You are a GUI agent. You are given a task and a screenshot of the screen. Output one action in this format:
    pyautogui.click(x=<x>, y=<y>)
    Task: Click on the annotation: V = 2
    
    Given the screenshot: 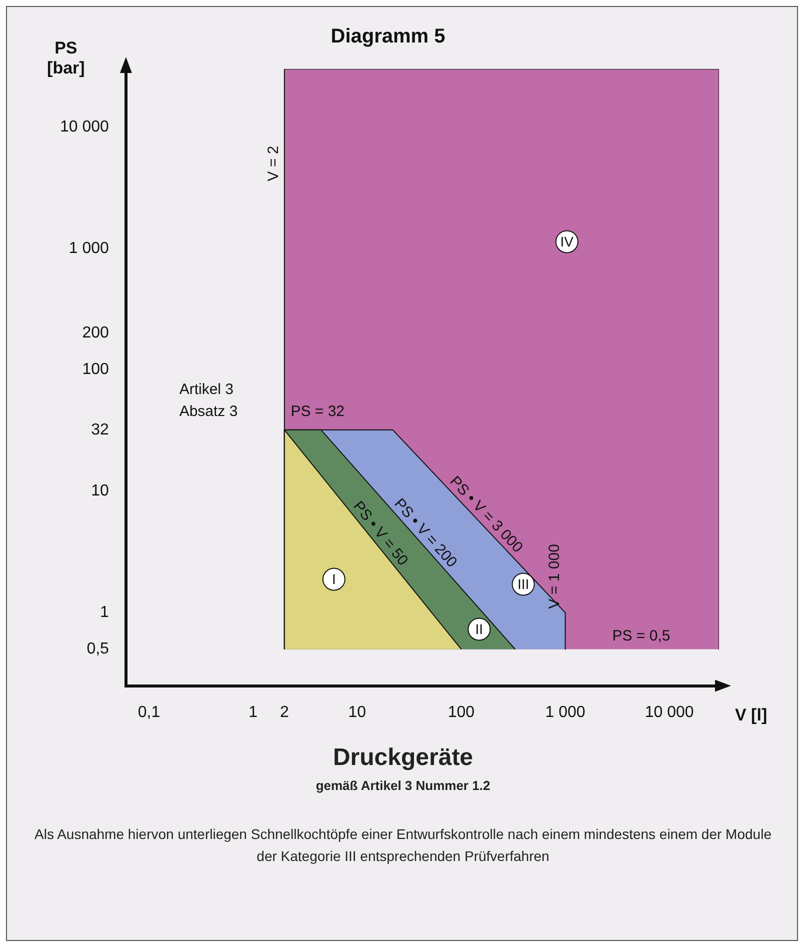 What is the action you would take?
    pyautogui.click(x=273, y=164)
    